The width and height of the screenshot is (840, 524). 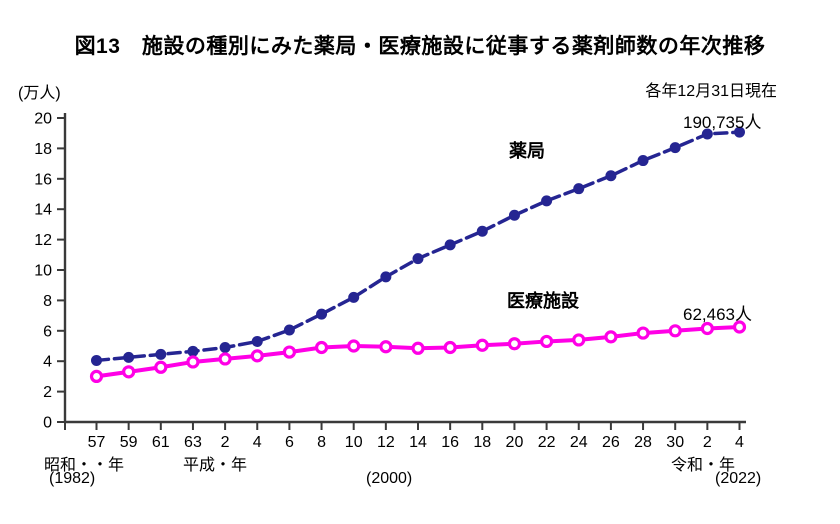 I want to click on x-tick-label: 22, so click(x=547, y=442).